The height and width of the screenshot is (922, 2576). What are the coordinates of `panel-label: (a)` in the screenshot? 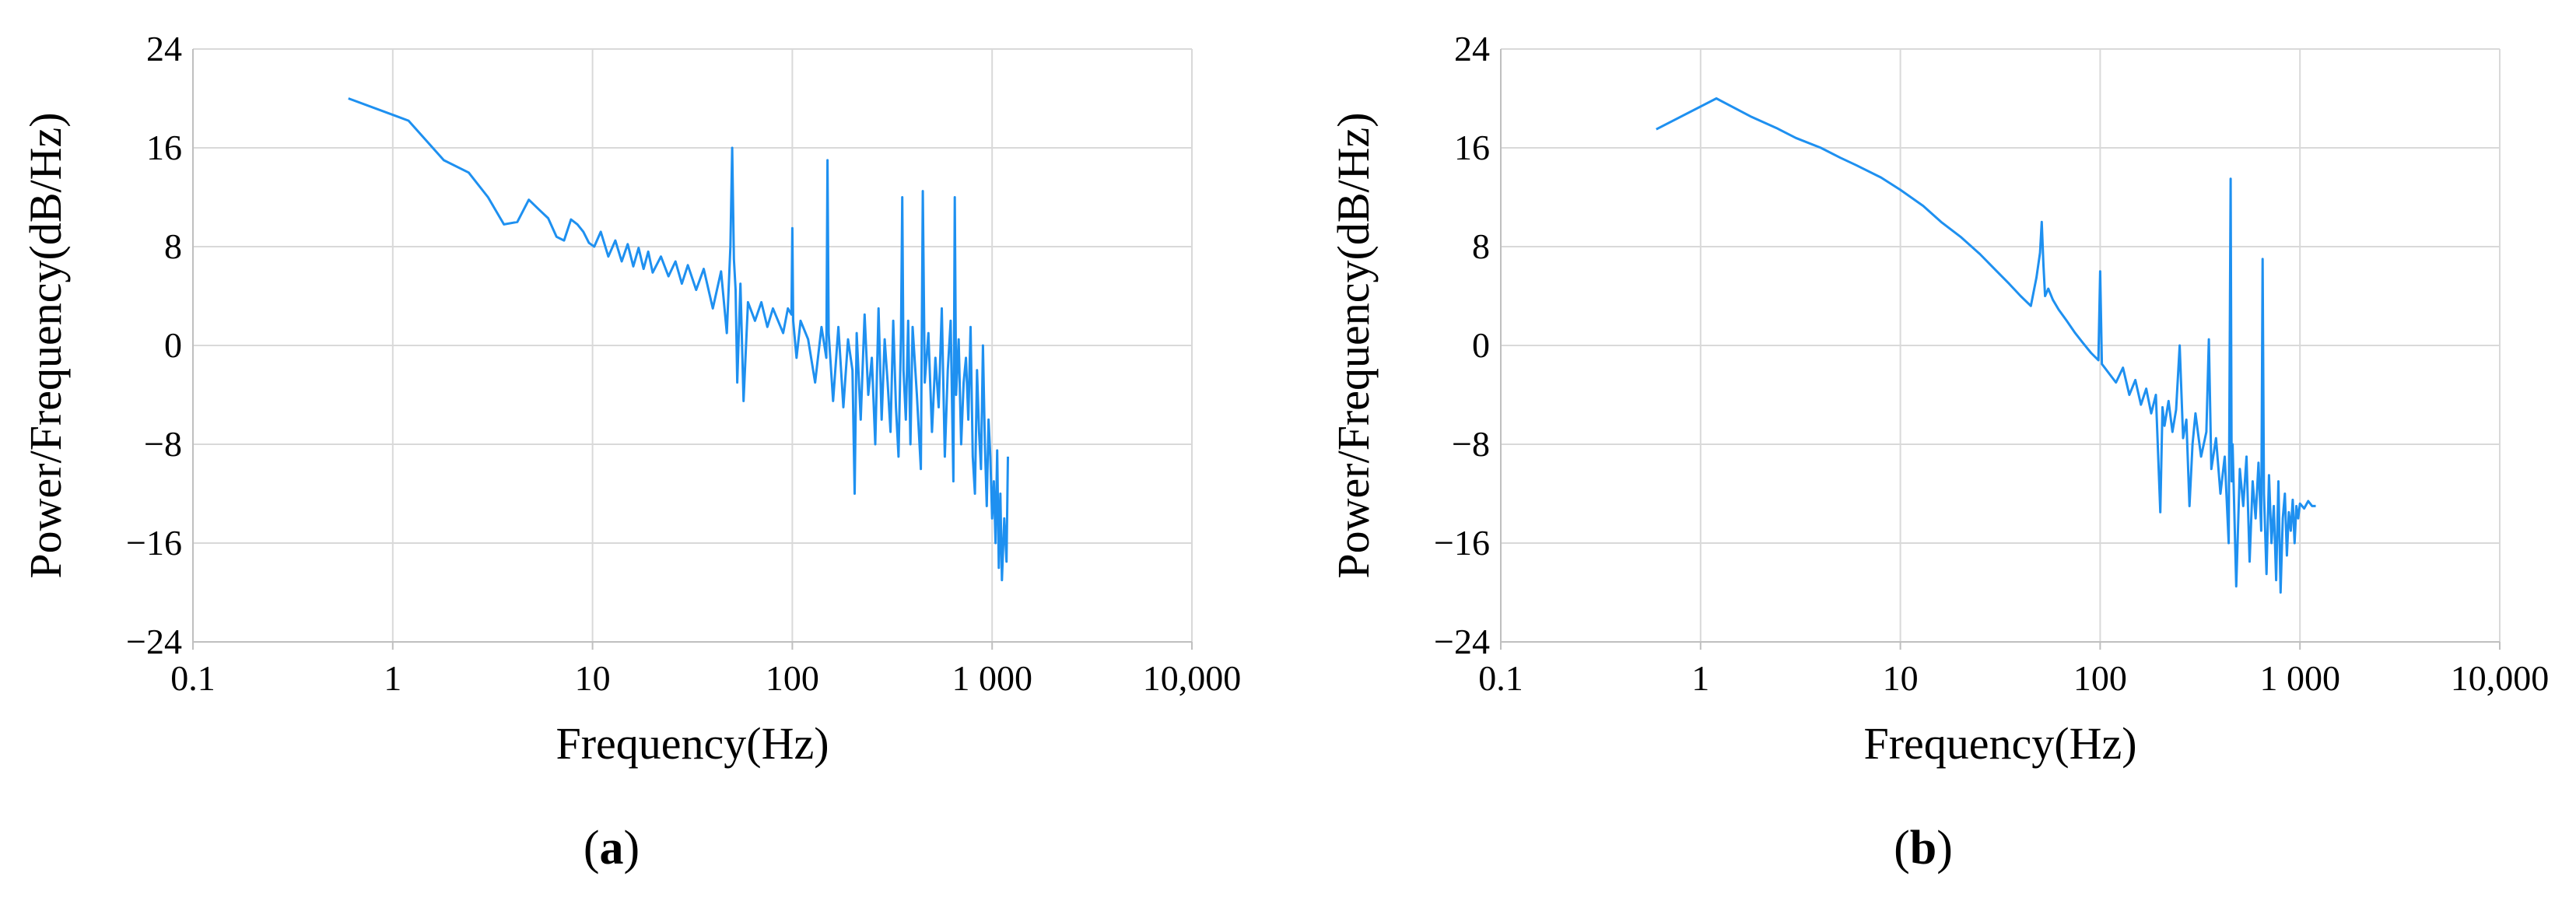 It's located at (612, 848).